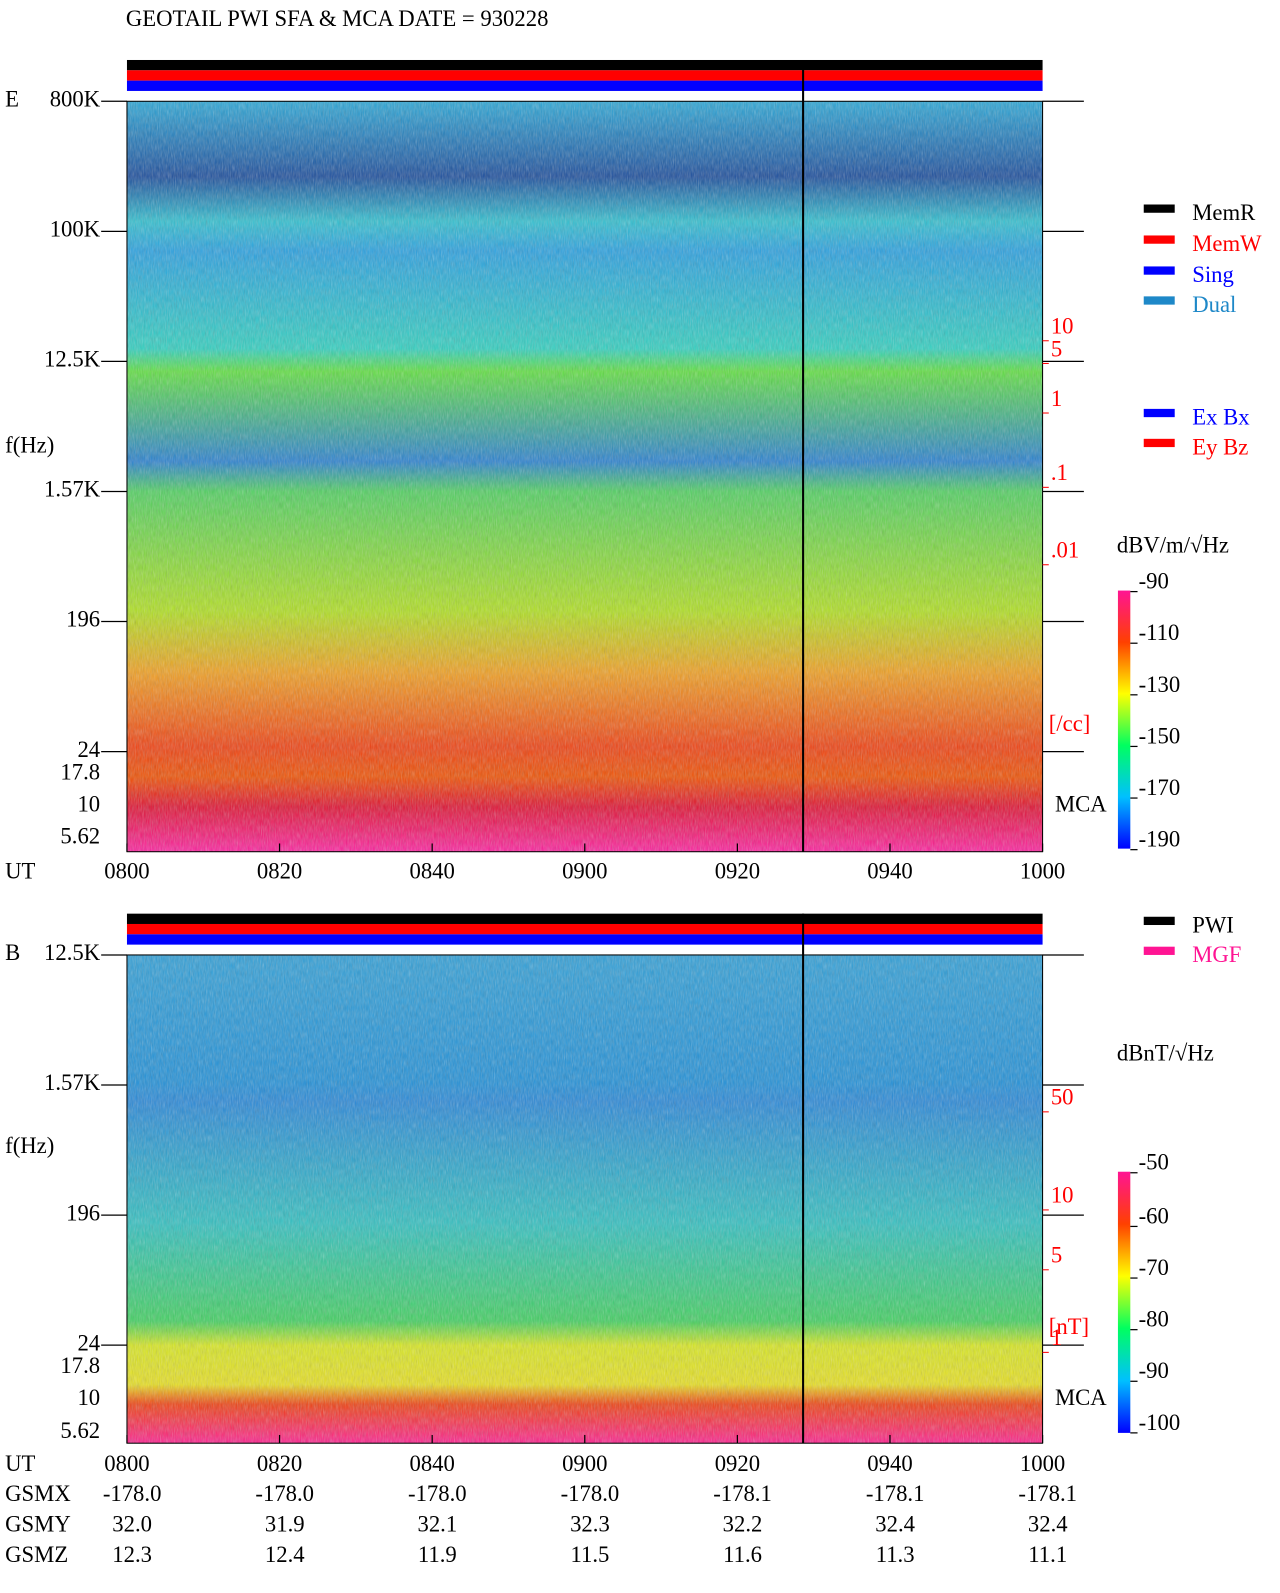  Describe the element at coordinates (1065, 550) in the screenshot. I see `density-tick-label: .01` at that location.